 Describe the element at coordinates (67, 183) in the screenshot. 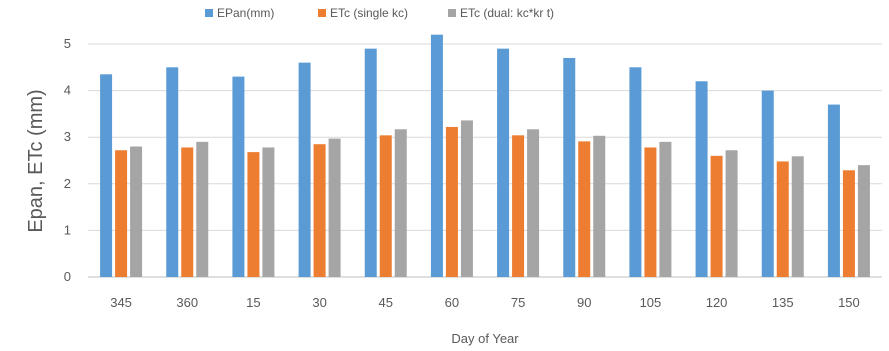

I see `y-tick-label: 2` at that location.